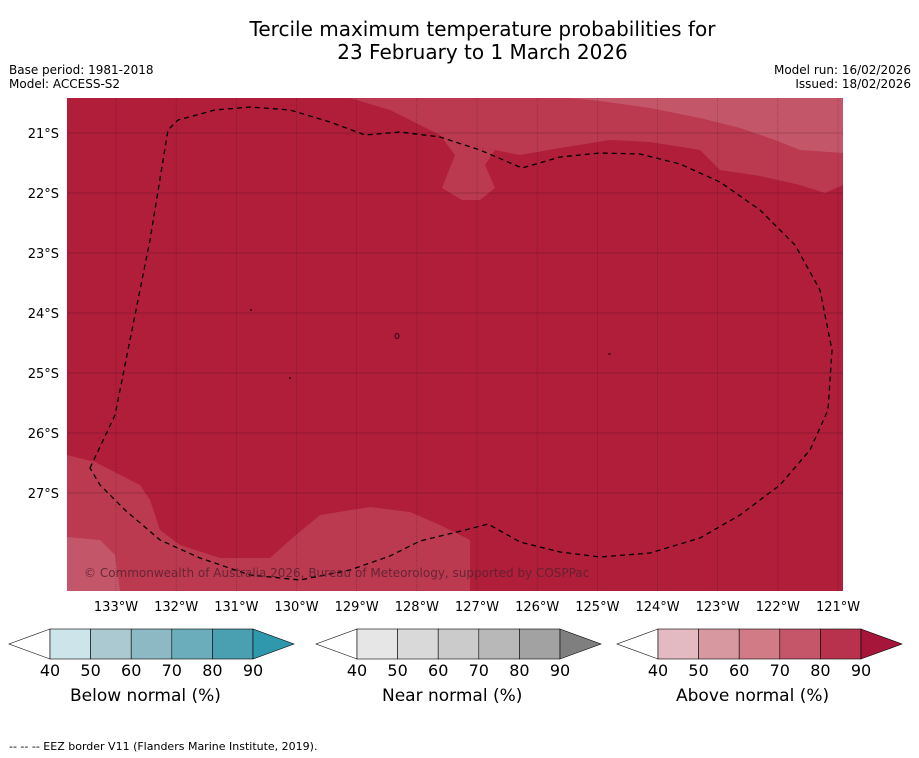 The image size is (919, 758). Describe the element at coordinates (778, 607) in the screenshot. I see `longitude-label: 122°W` at that location.